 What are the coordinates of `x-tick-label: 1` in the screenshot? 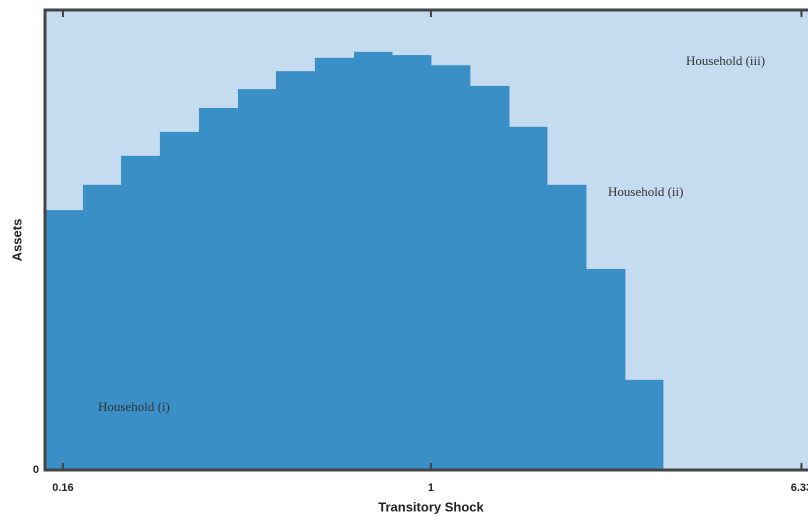 It's located at (431, 488).